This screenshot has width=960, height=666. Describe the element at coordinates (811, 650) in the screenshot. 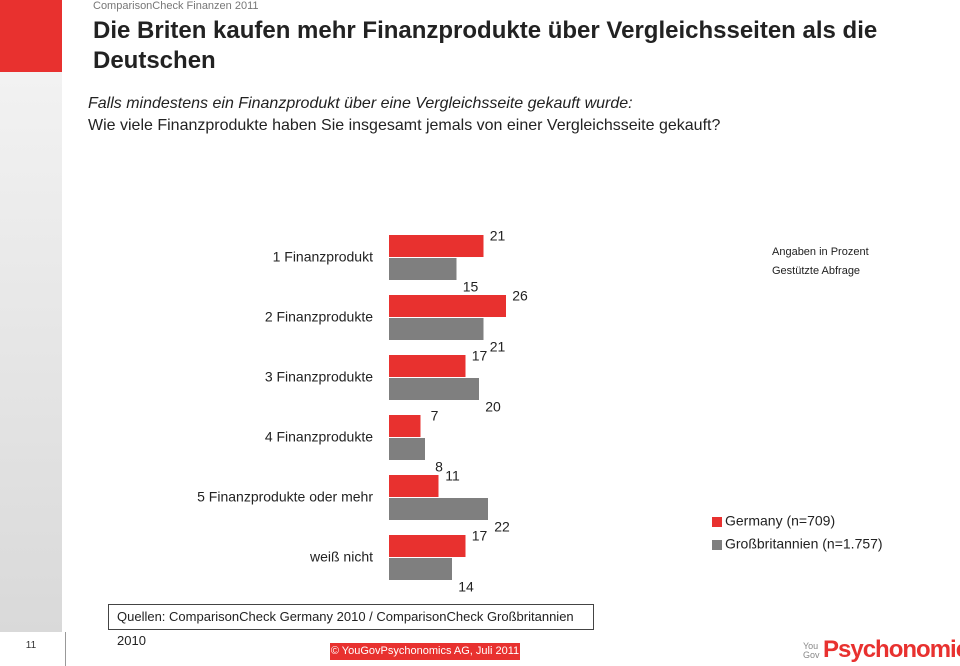

I see `logo-prefix: YouGov` at that location.